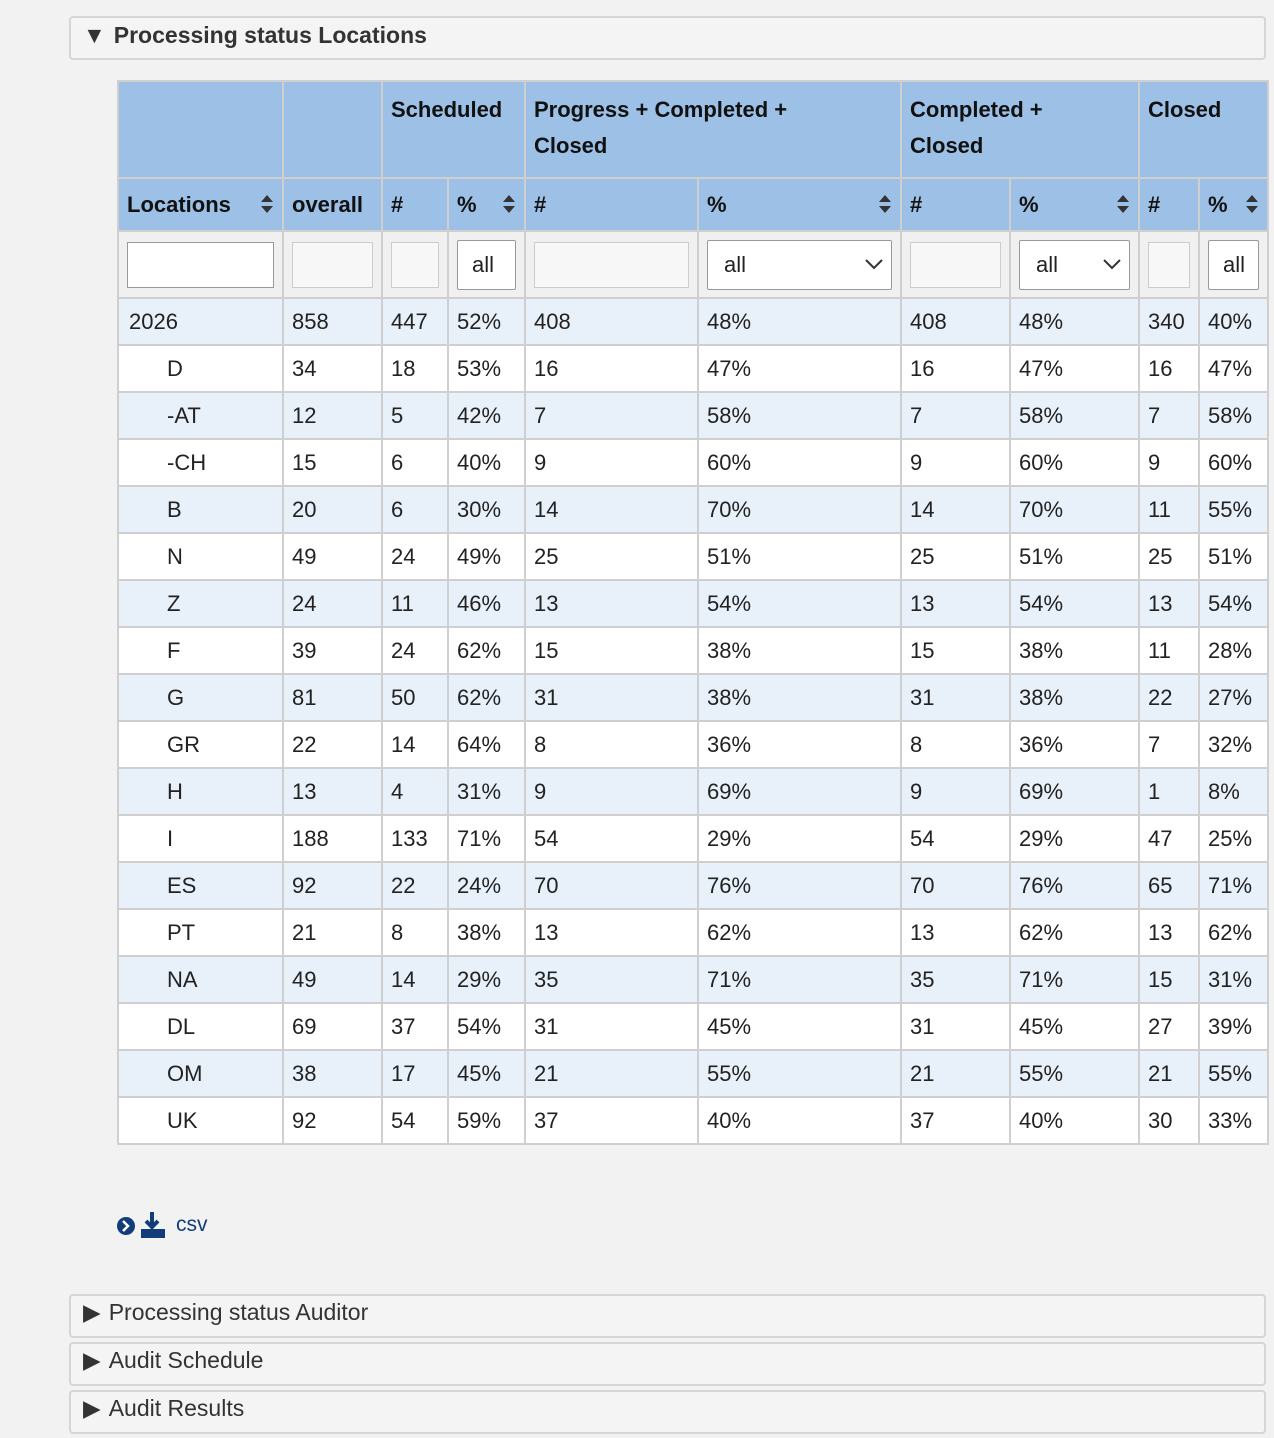 The height and width of the screenshot is (1438, 1274). I want to click on value-cell: 11, so click(1169, 650).